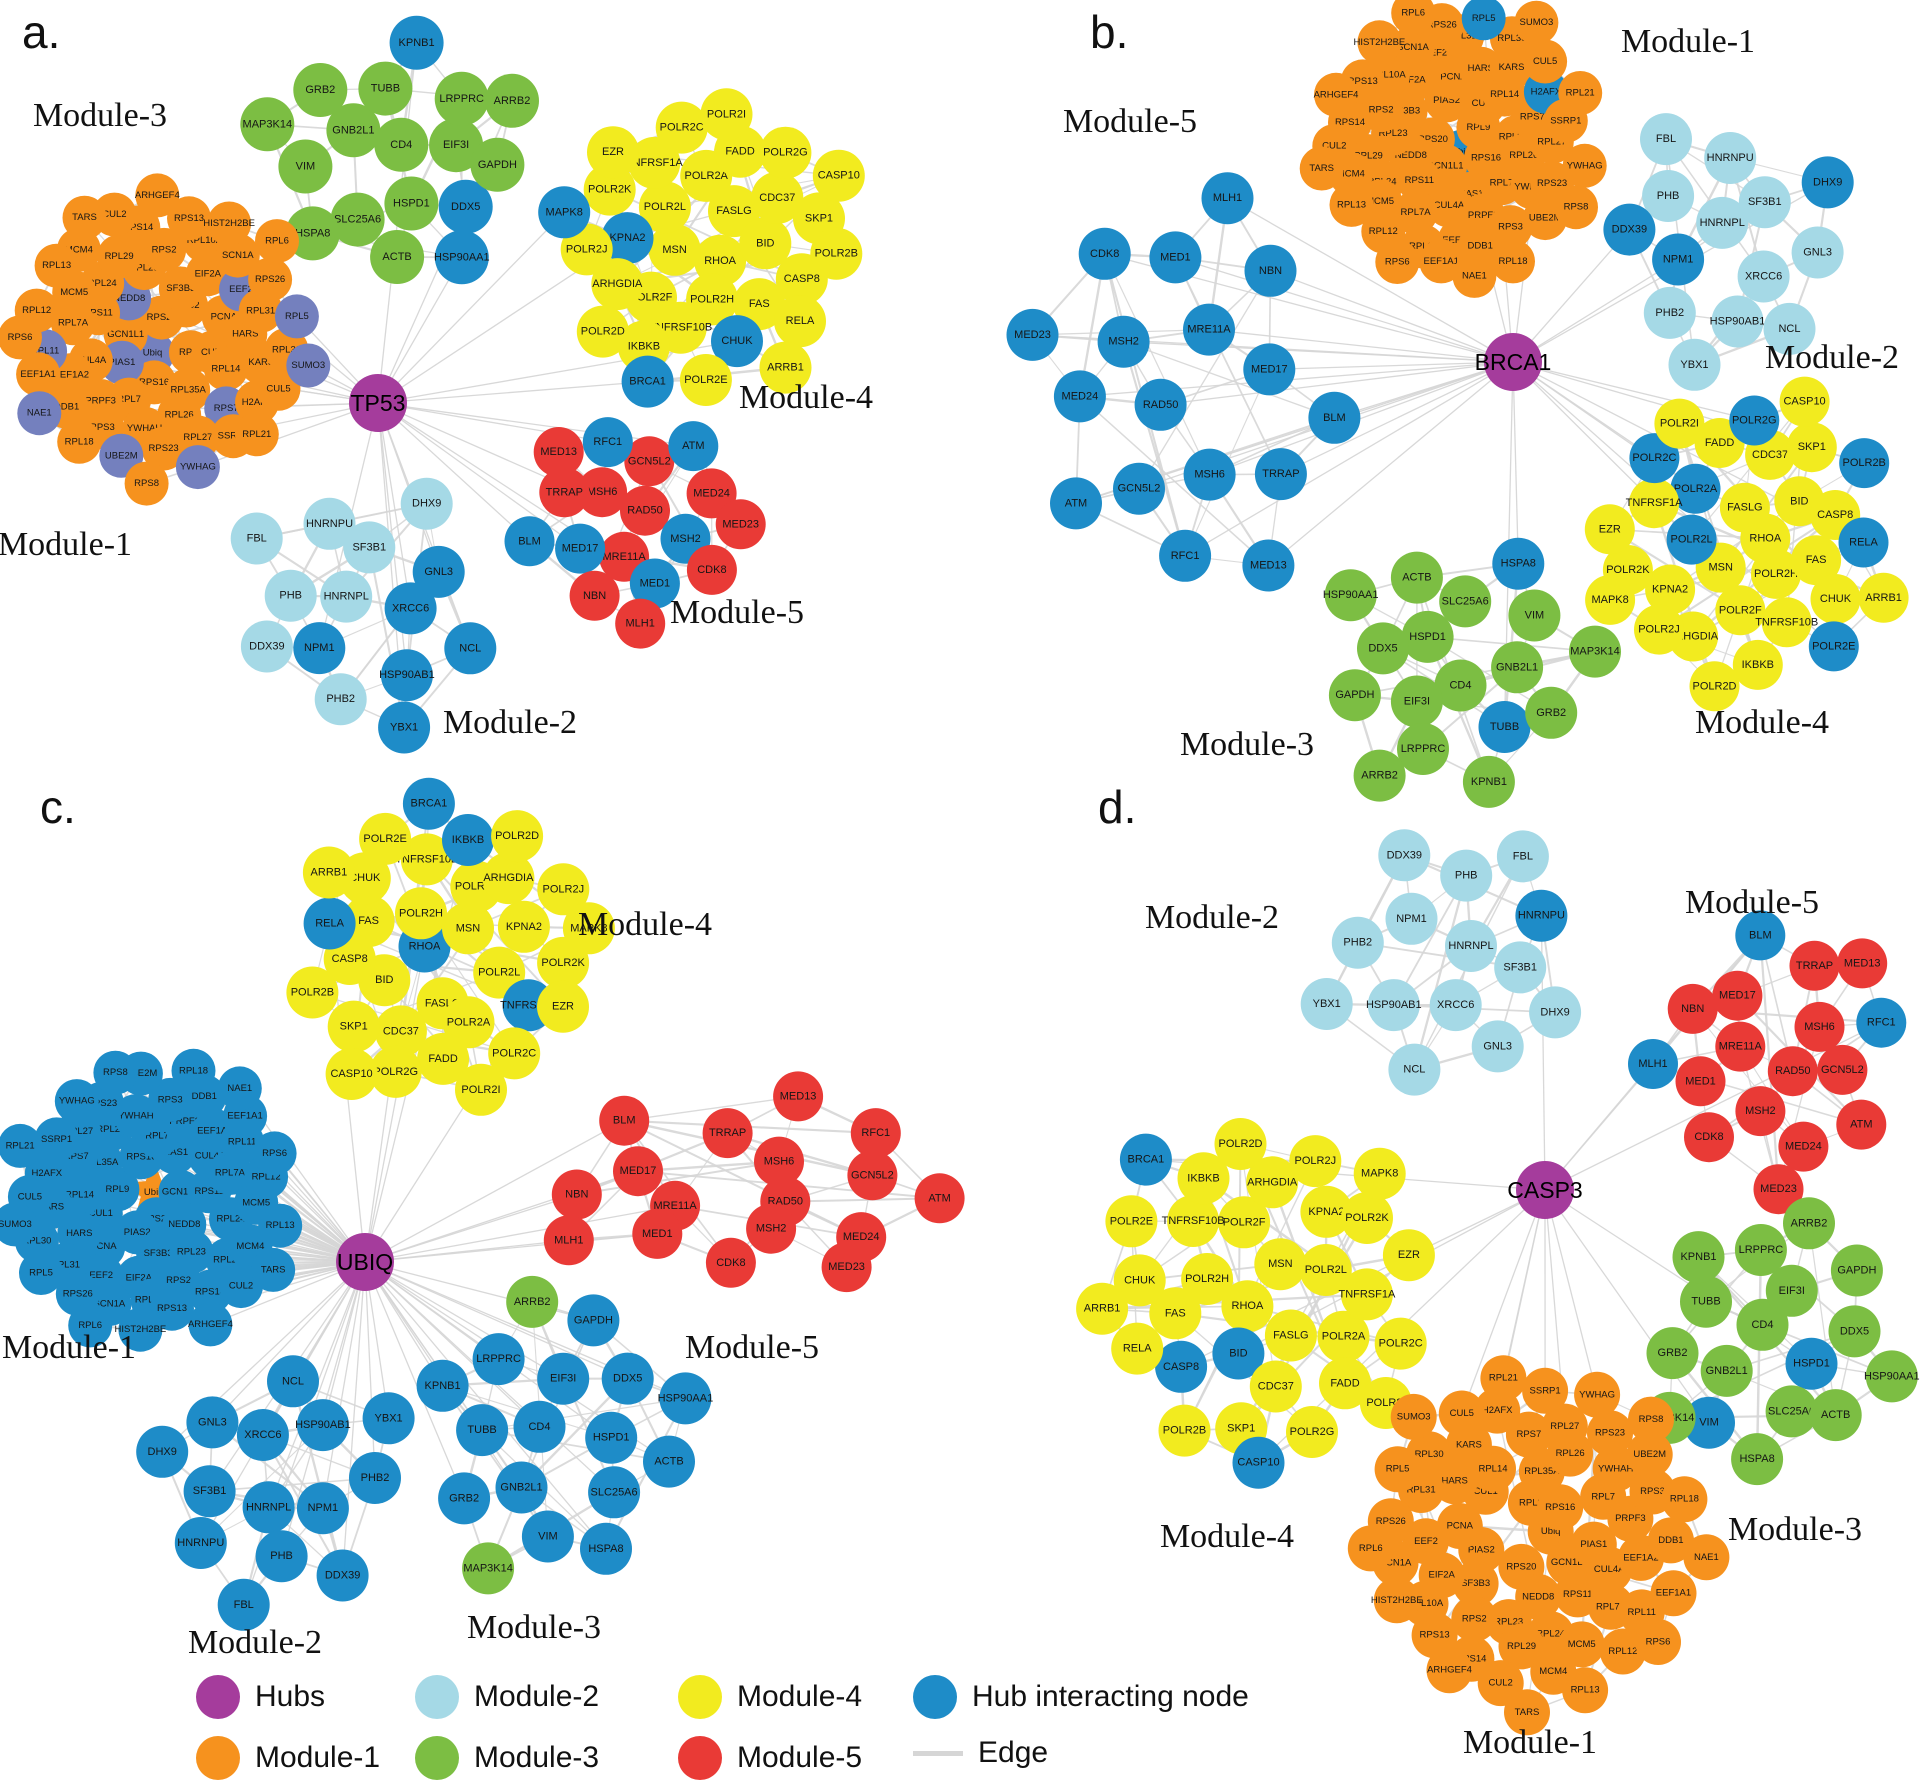 The height and width of the screenshot is (1780, 1923). What do you see at coordinates (329, 524) in the screenshot?
I see `node-label: HNRNPU` at bounding box center [329, 524].